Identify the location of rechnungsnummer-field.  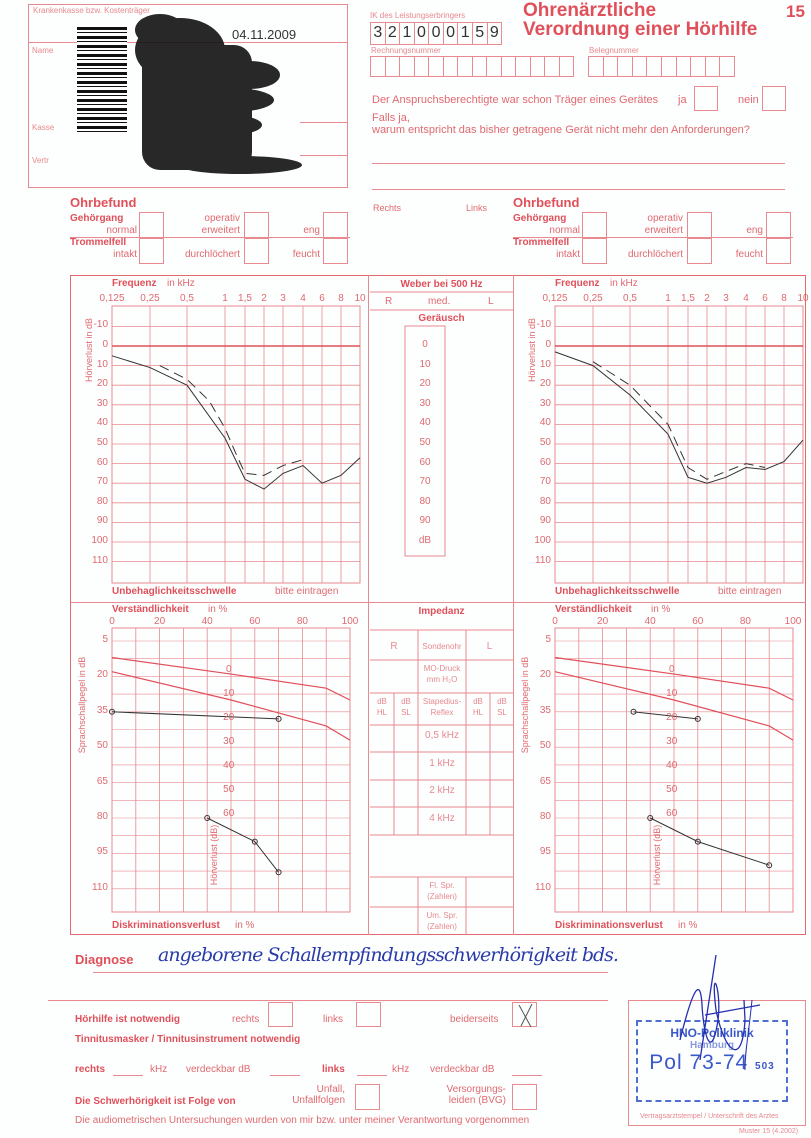
(472, 66).